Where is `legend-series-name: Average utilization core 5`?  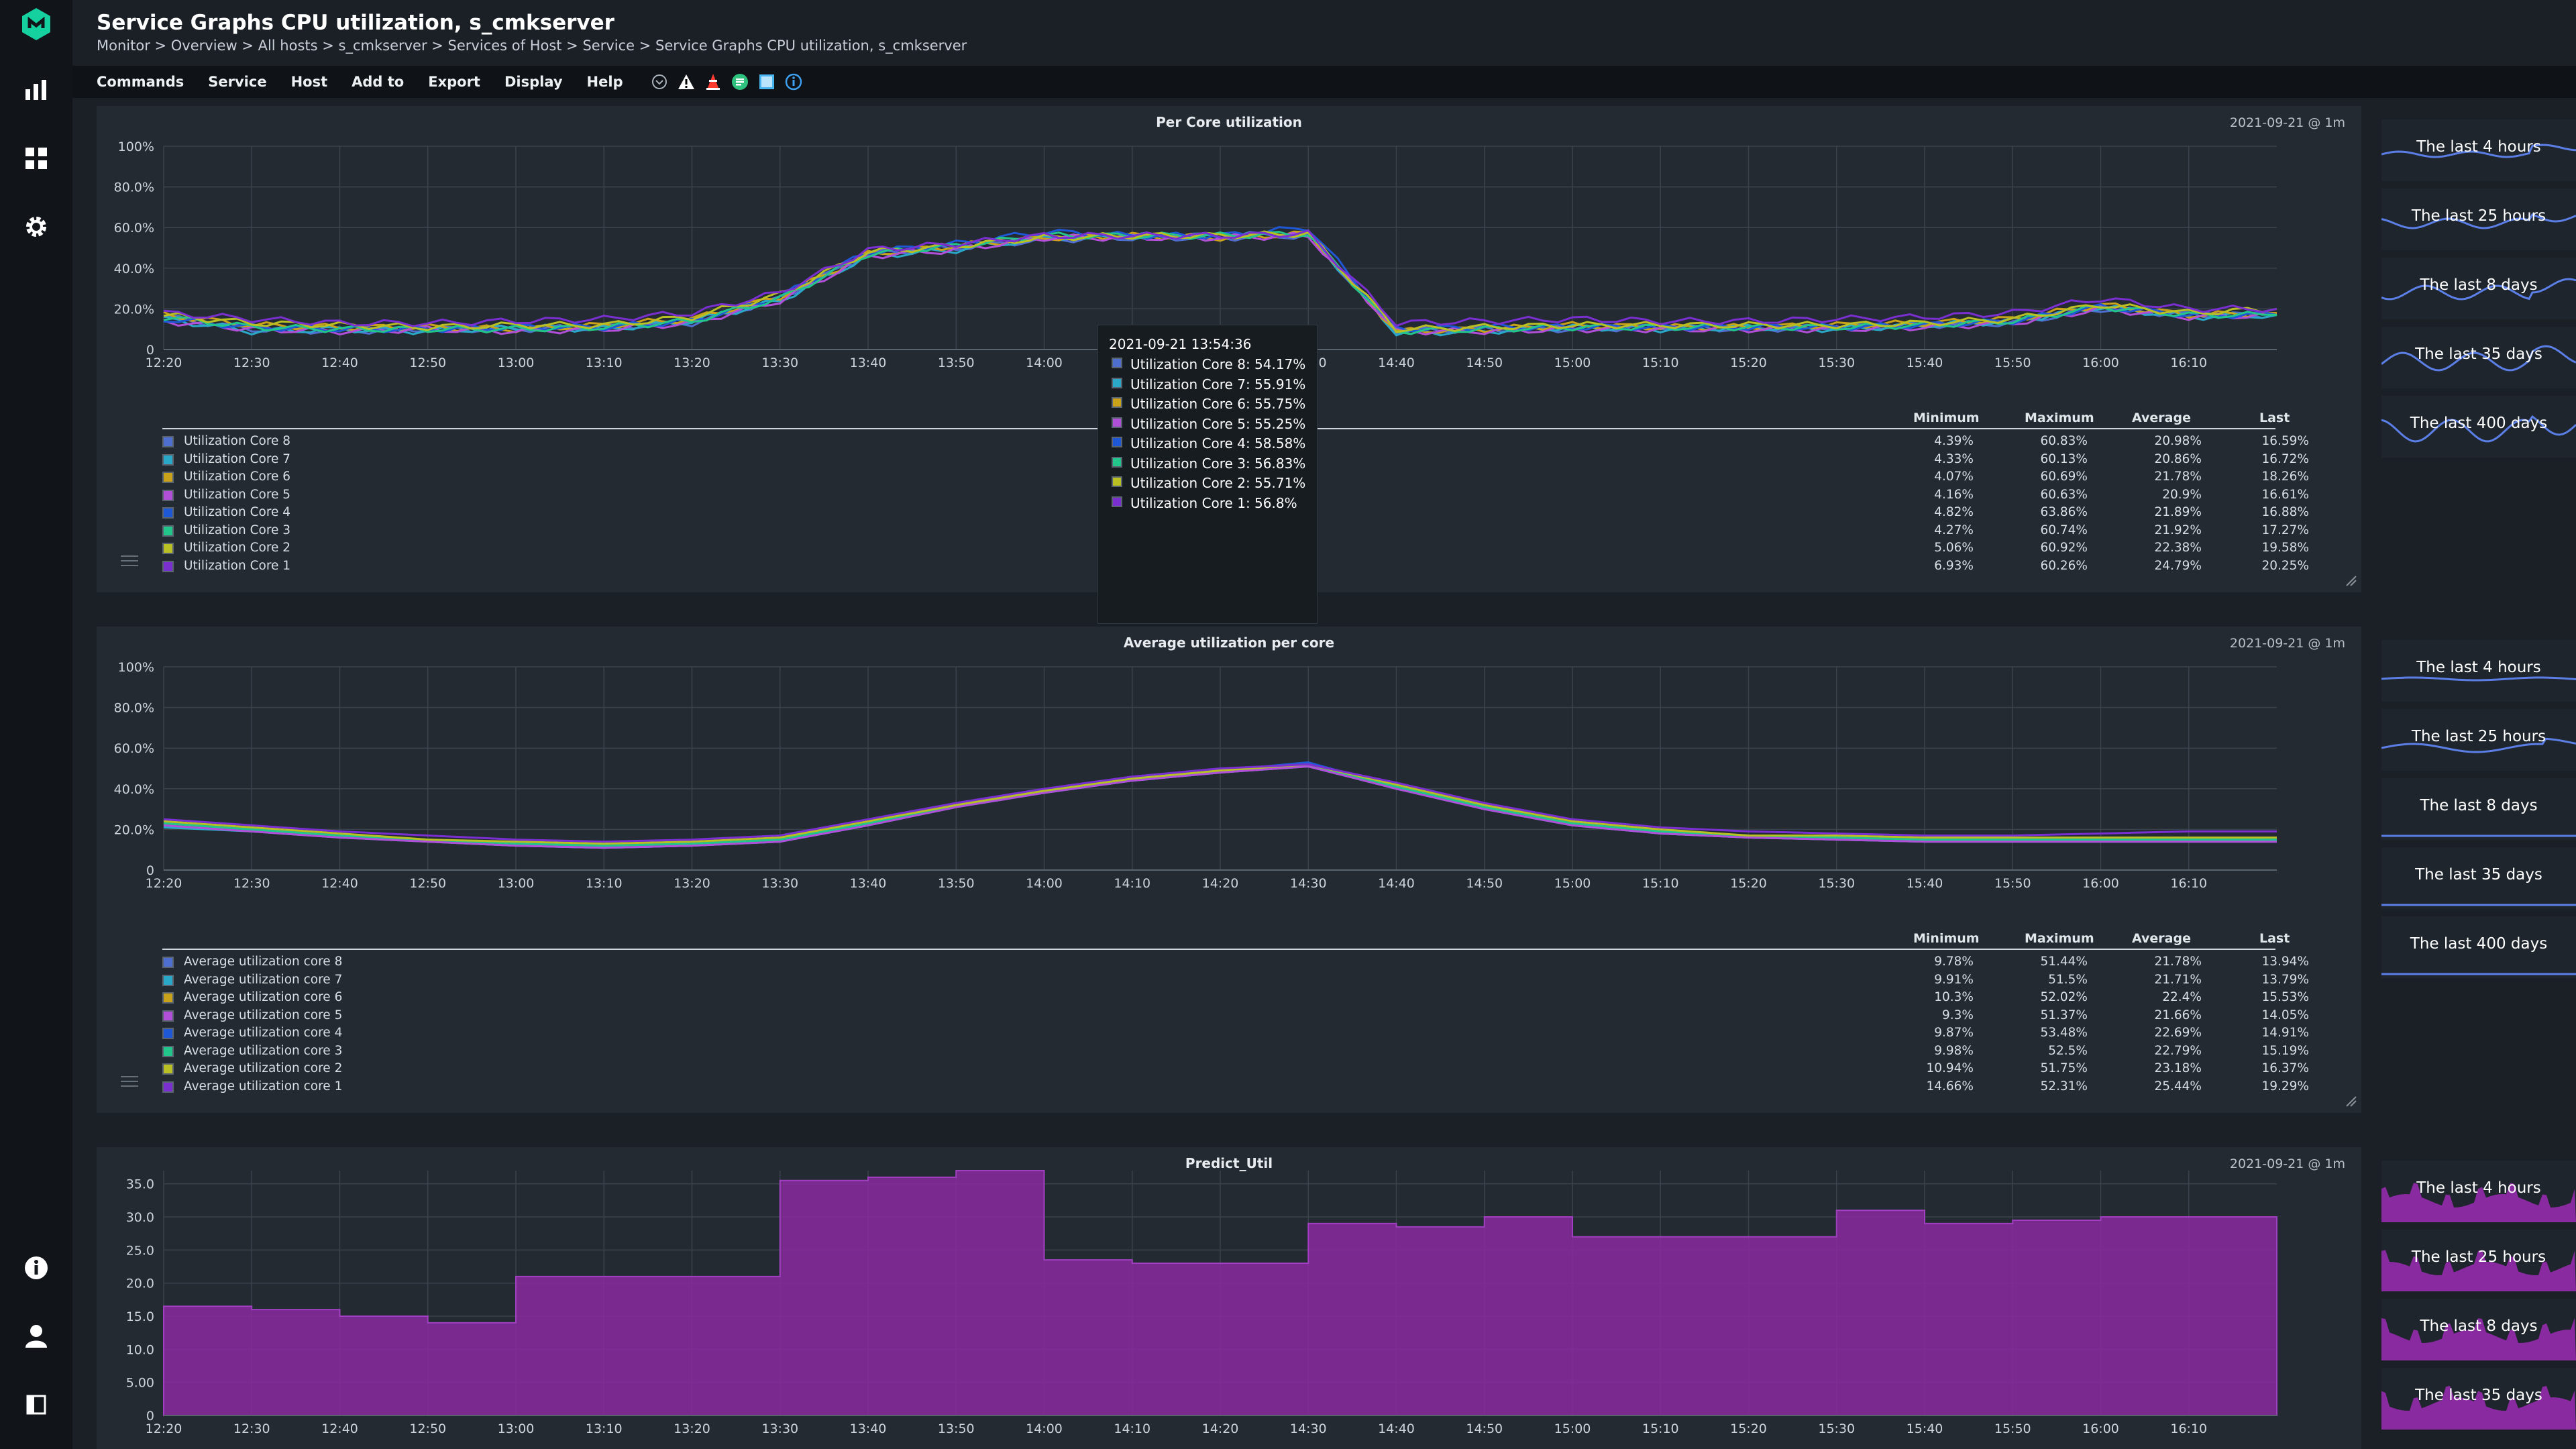 legend-series-name: Average utilization core 5 is located at coordinates (263, 1015).